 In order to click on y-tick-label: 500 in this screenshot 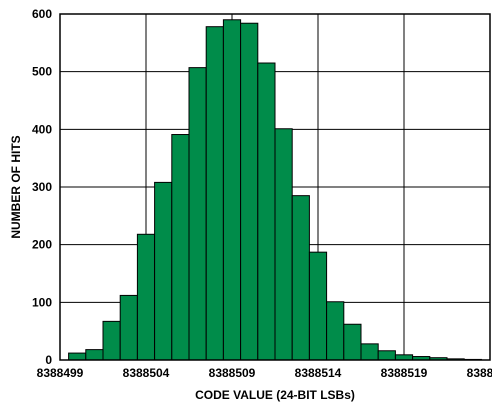, I will do `click(42, 72)`.